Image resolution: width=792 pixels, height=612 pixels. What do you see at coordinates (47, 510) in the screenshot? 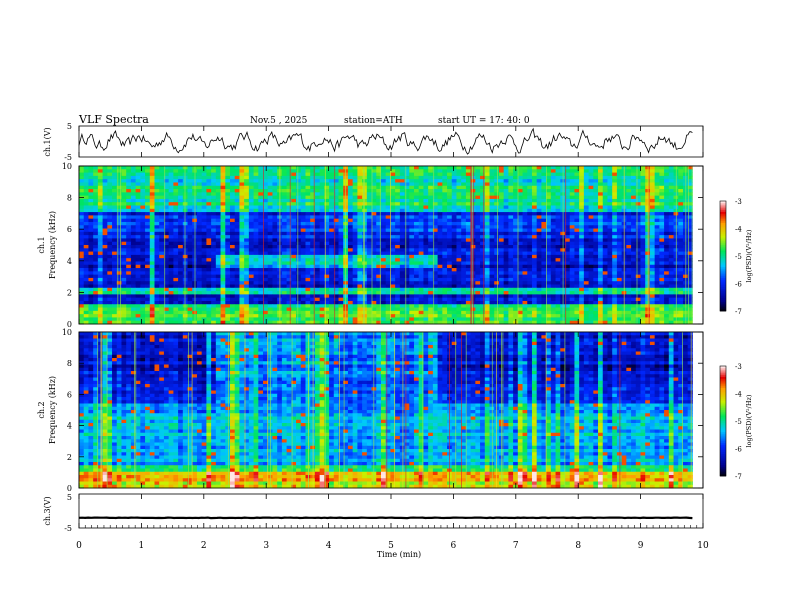
I see `ch3-ylabel: ch.3(V)` at bounding box center [47, 510].